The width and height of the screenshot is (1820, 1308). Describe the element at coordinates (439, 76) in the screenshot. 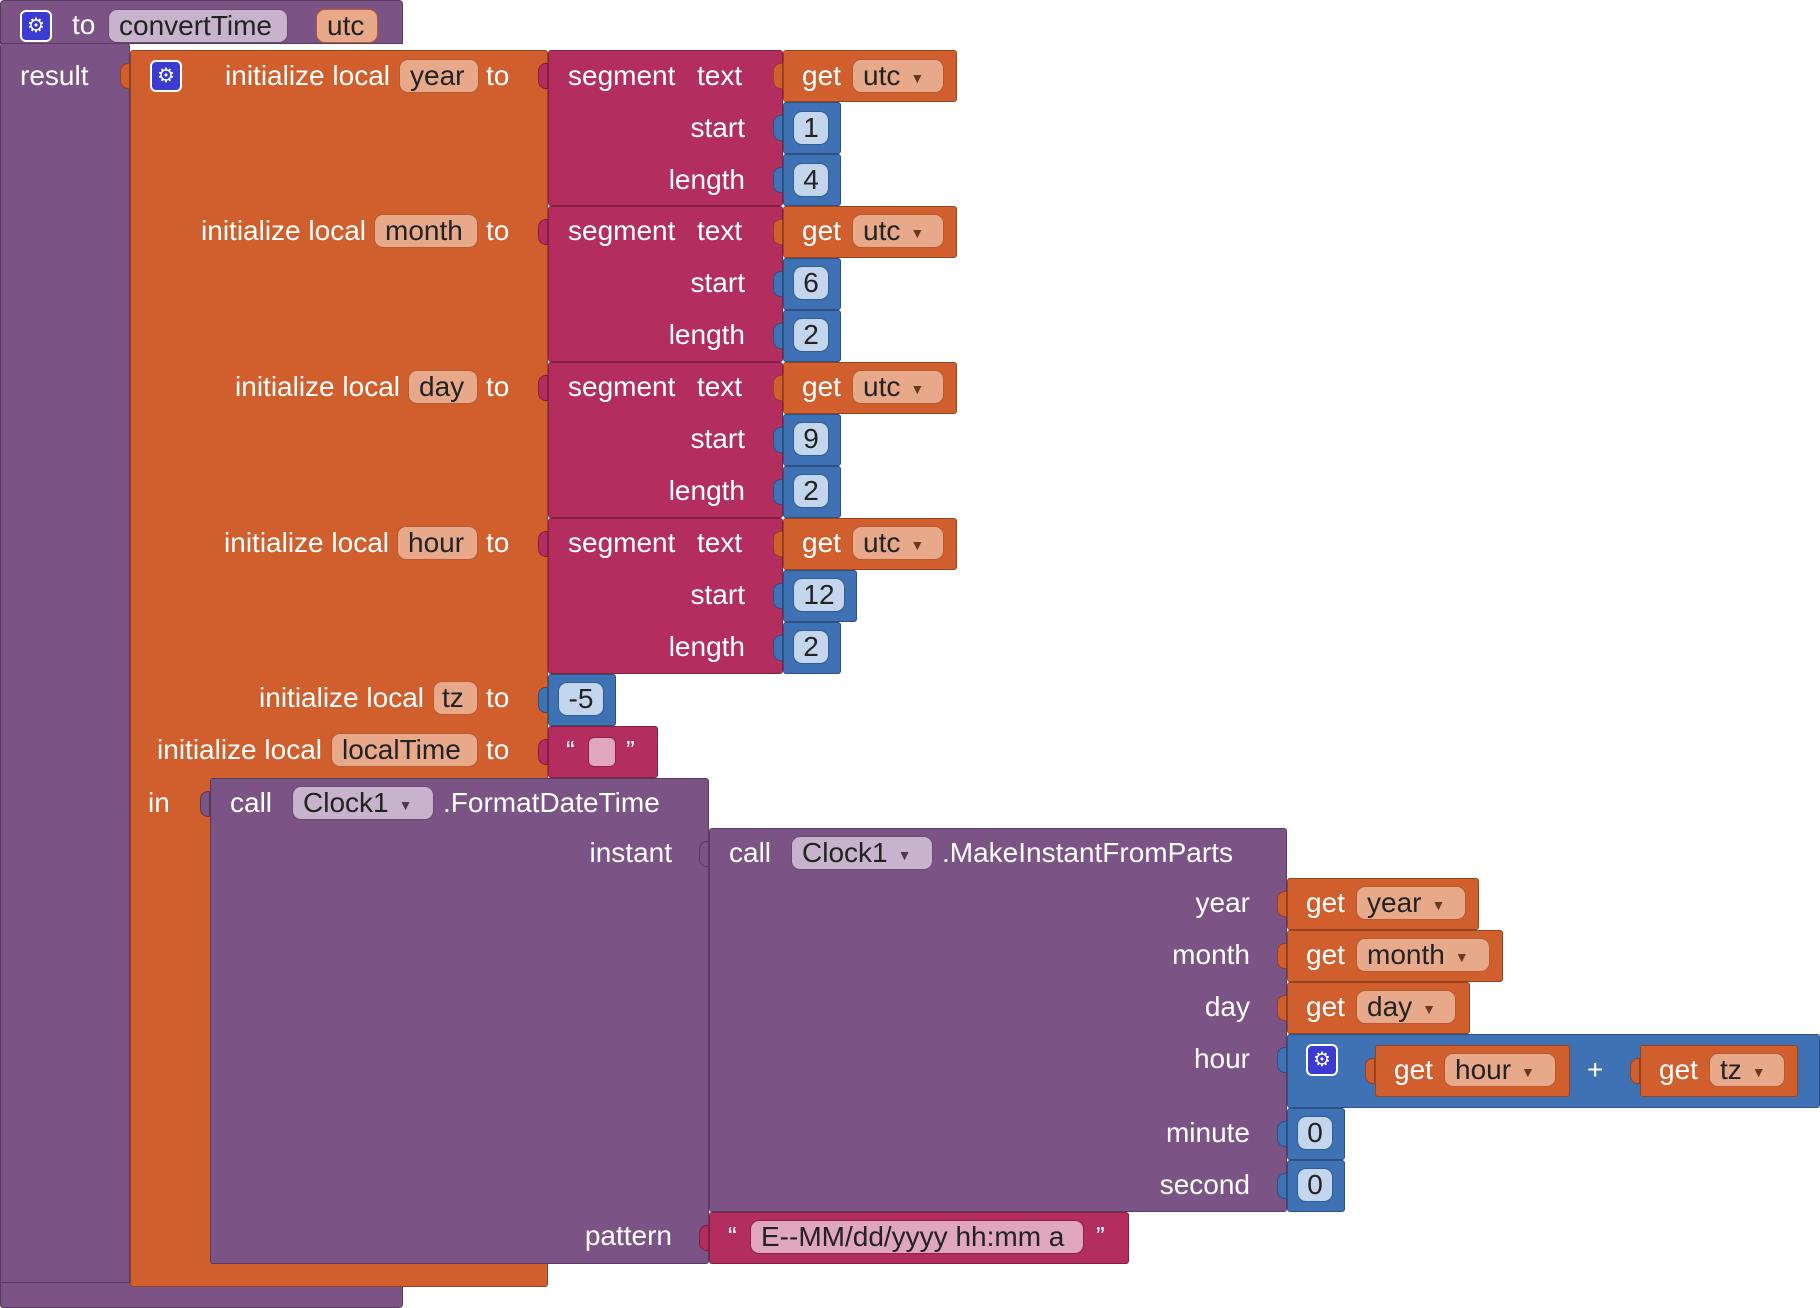

I see `local-name-year: year` at that location.